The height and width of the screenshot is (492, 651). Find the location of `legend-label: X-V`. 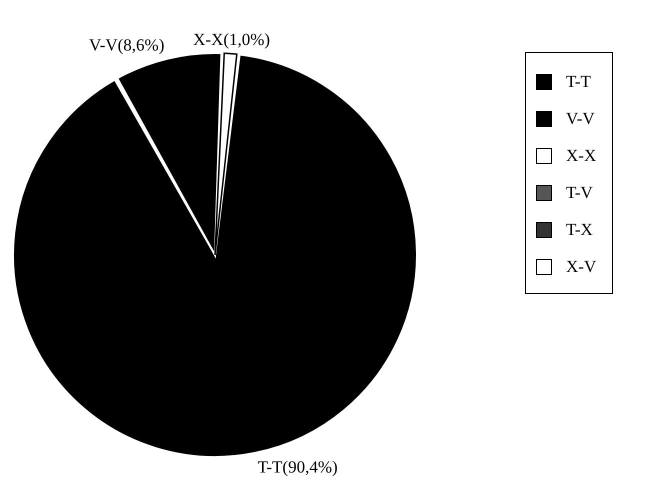

legend-label: X-V is located at coordinates (581, 266).